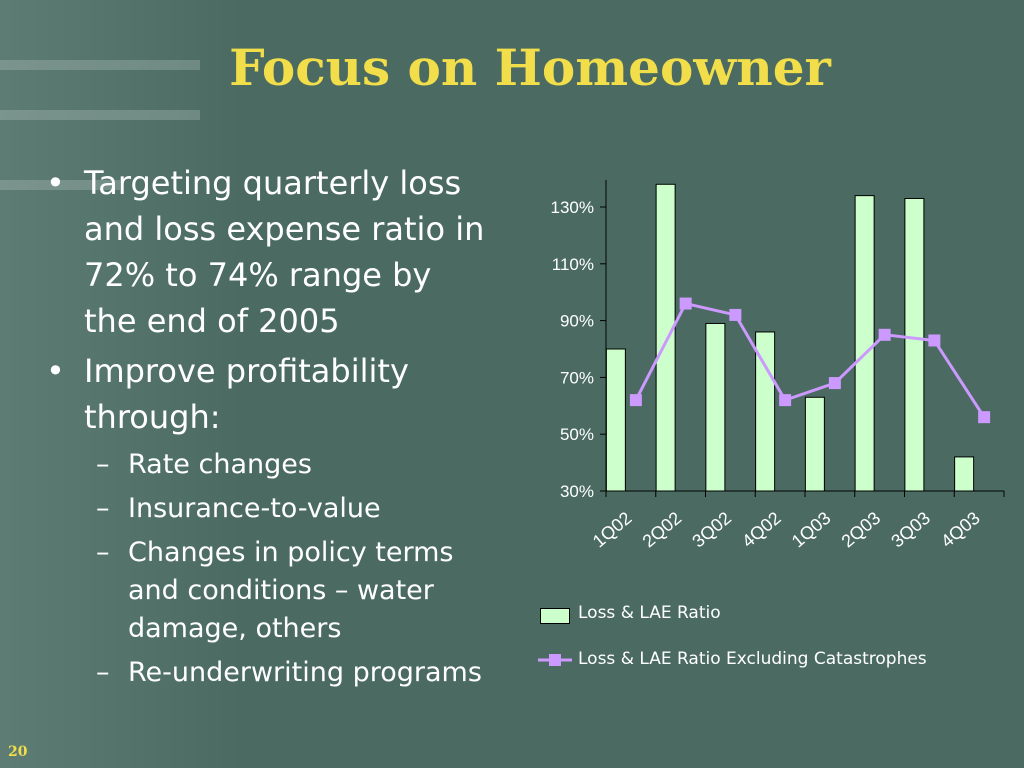 The width and height of the screenshot is (1024, 768). Describe the element at coordinates (258, 275) in the screenshot. I see `bullet-line: 72% to 74% range by` at that location.